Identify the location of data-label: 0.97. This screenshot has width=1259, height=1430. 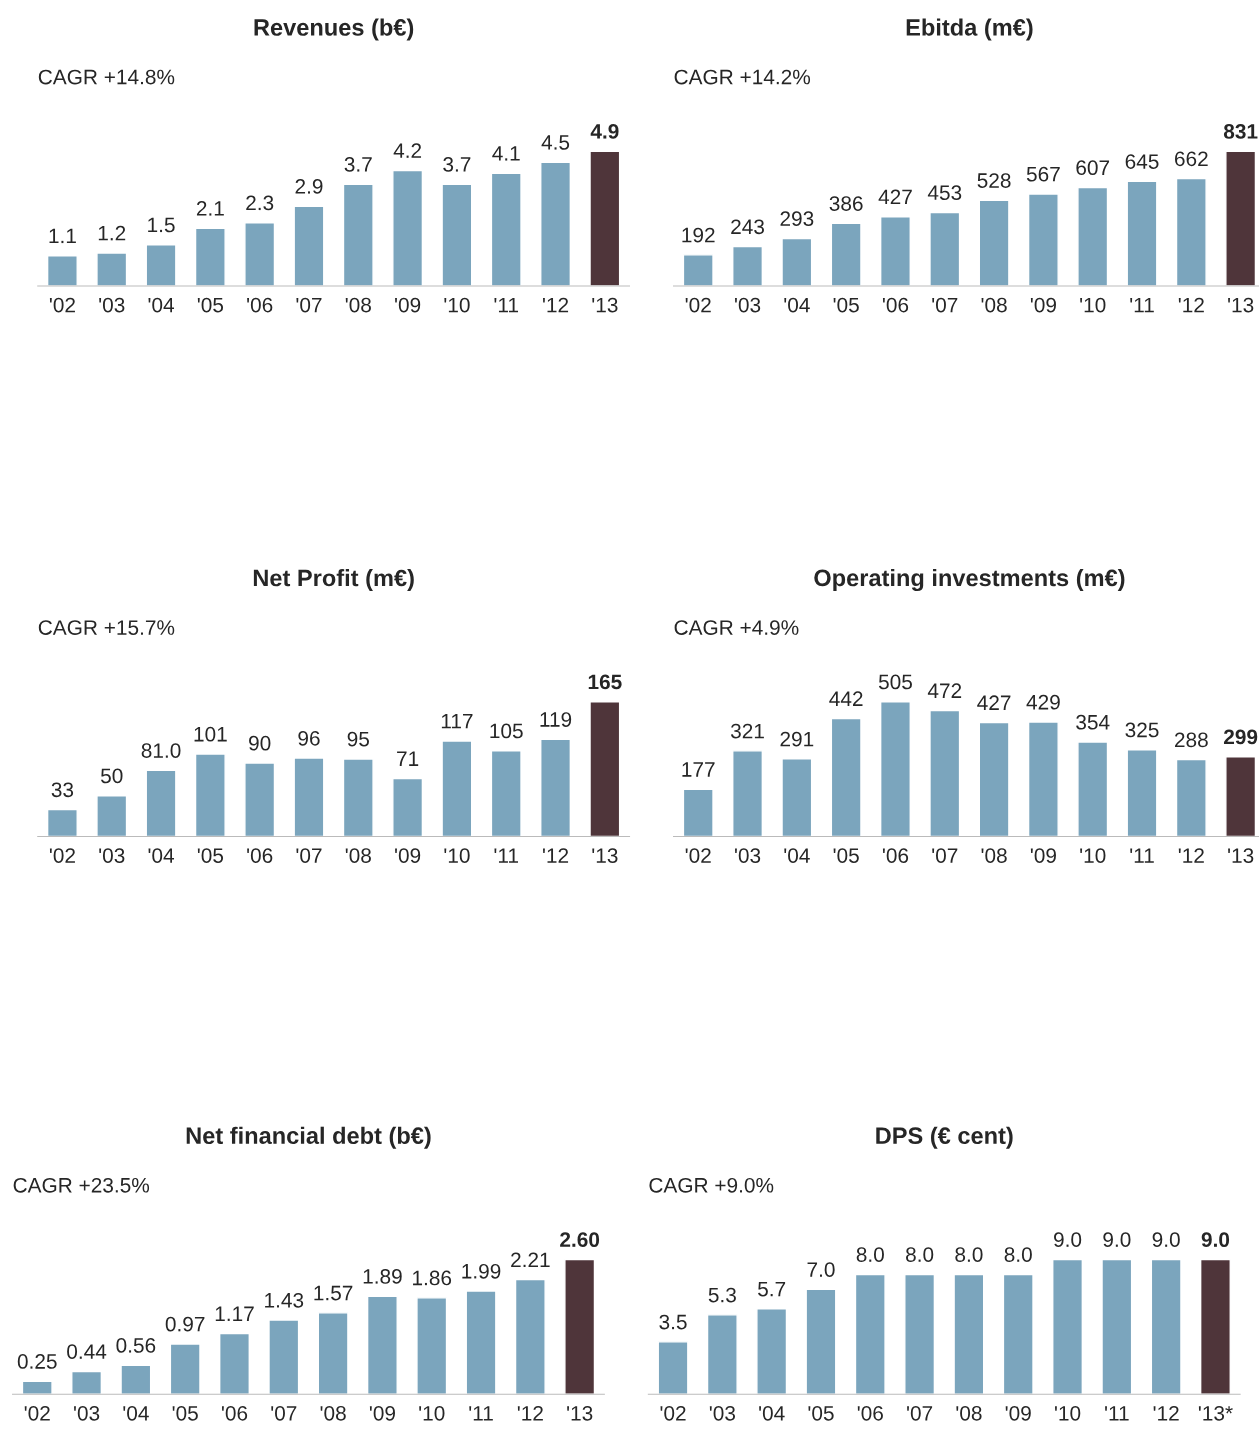
(185, 1324).